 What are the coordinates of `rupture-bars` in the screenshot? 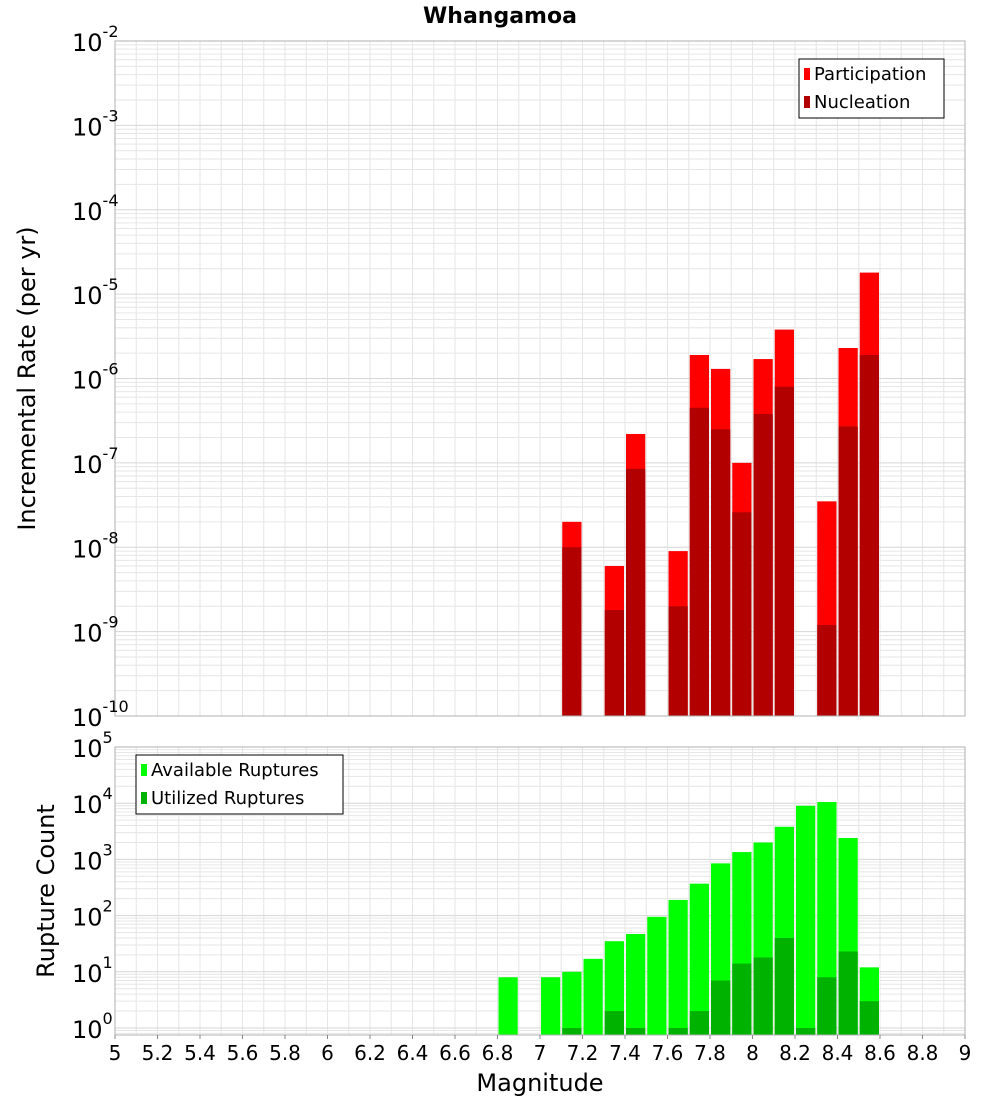 It's located at (688, 918).